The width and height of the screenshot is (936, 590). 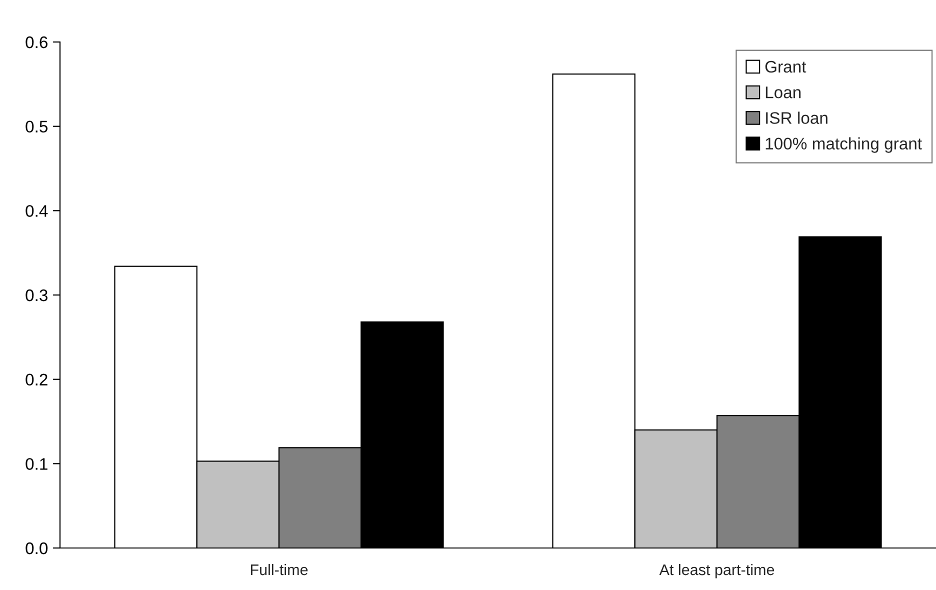 What do you see at coordinates (783, 92) in the screenshot?
I see `legend-label: Loan` at bounding box center [783, 92].